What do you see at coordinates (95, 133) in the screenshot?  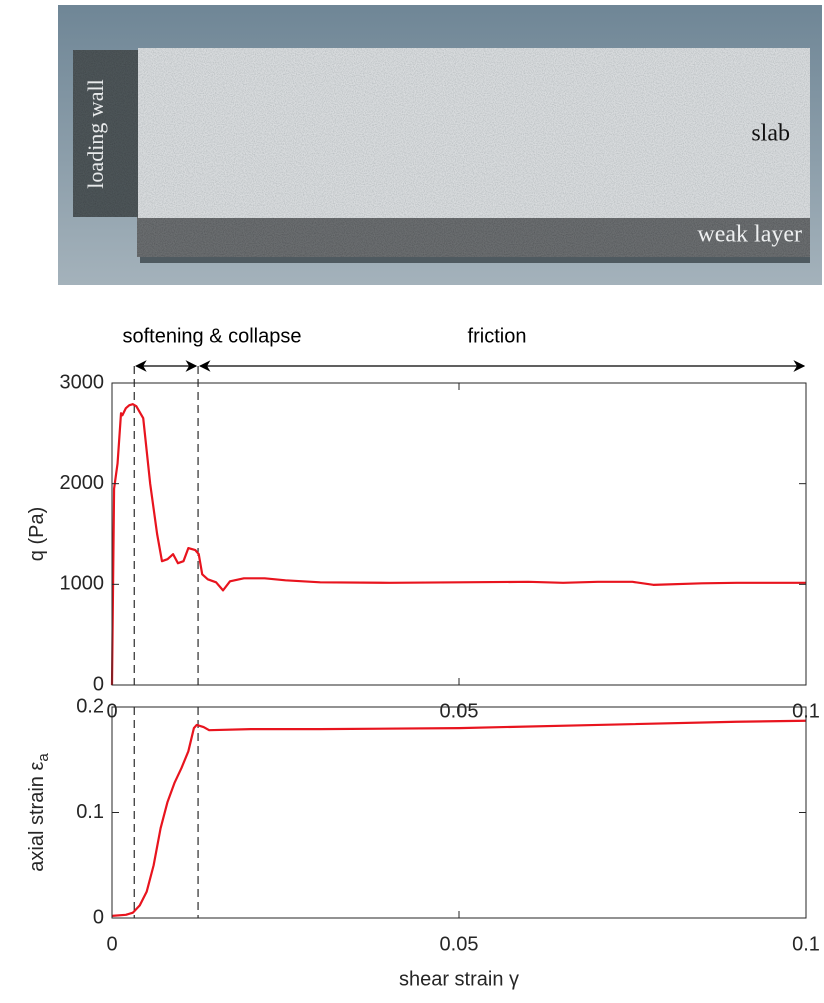 I see `loading-wall-label: loading wall` at bounding box center [95, 133].